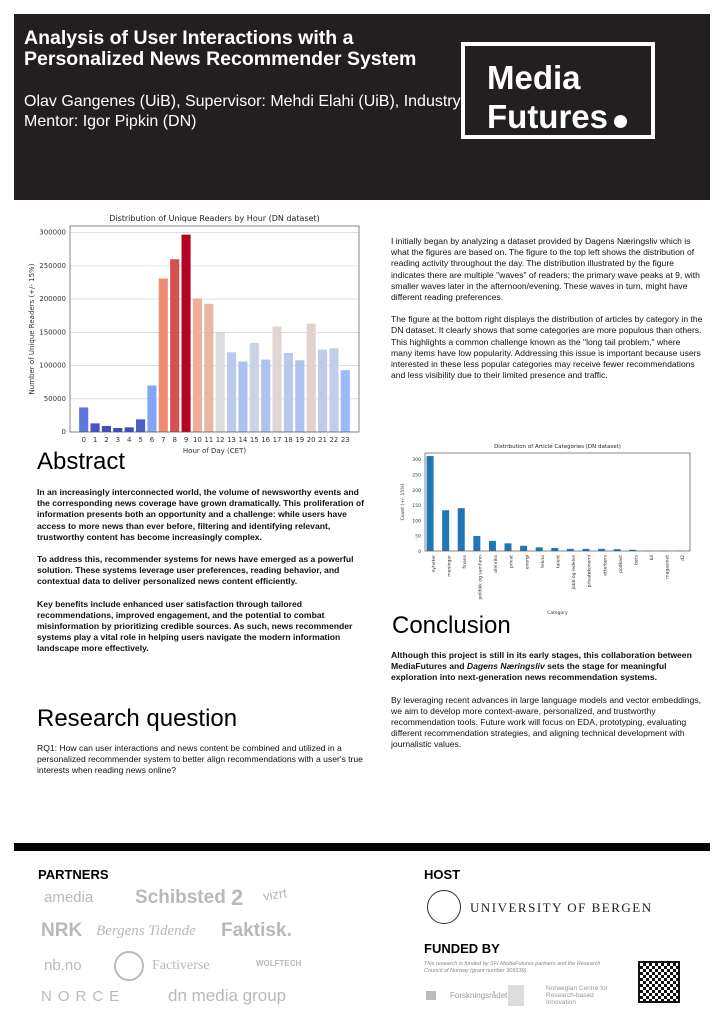 Image resolution: width=724 pixels, height=1024 pixels. What do you see at coordinates (345, 440) in the screenshot?
I see `x-tick-label: 23` at bounding box center [345, 440].